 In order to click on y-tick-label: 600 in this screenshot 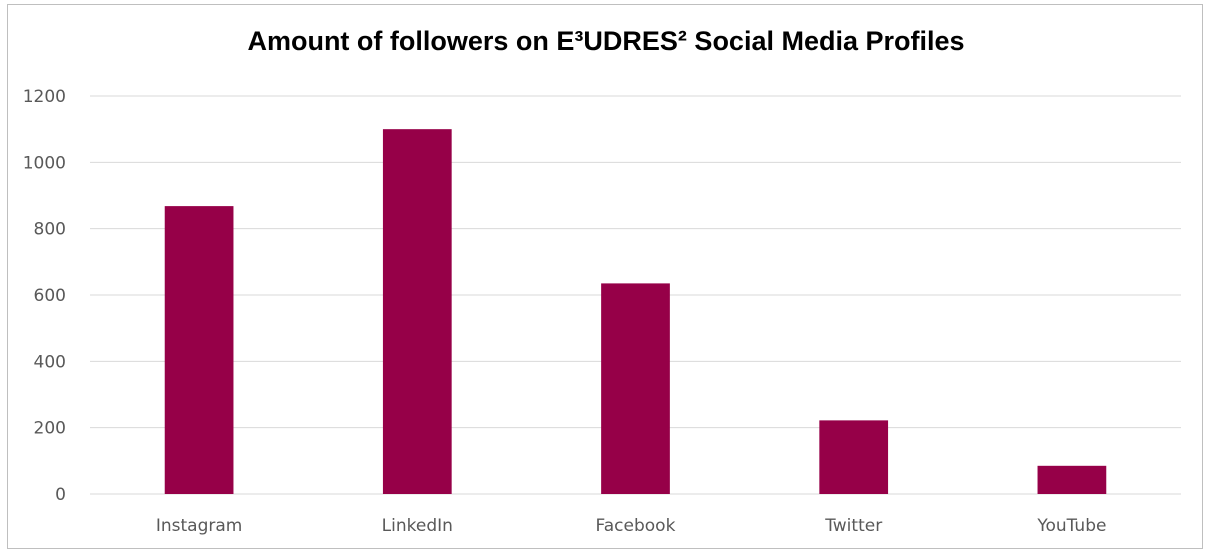, I will do `click(50, 296)`.